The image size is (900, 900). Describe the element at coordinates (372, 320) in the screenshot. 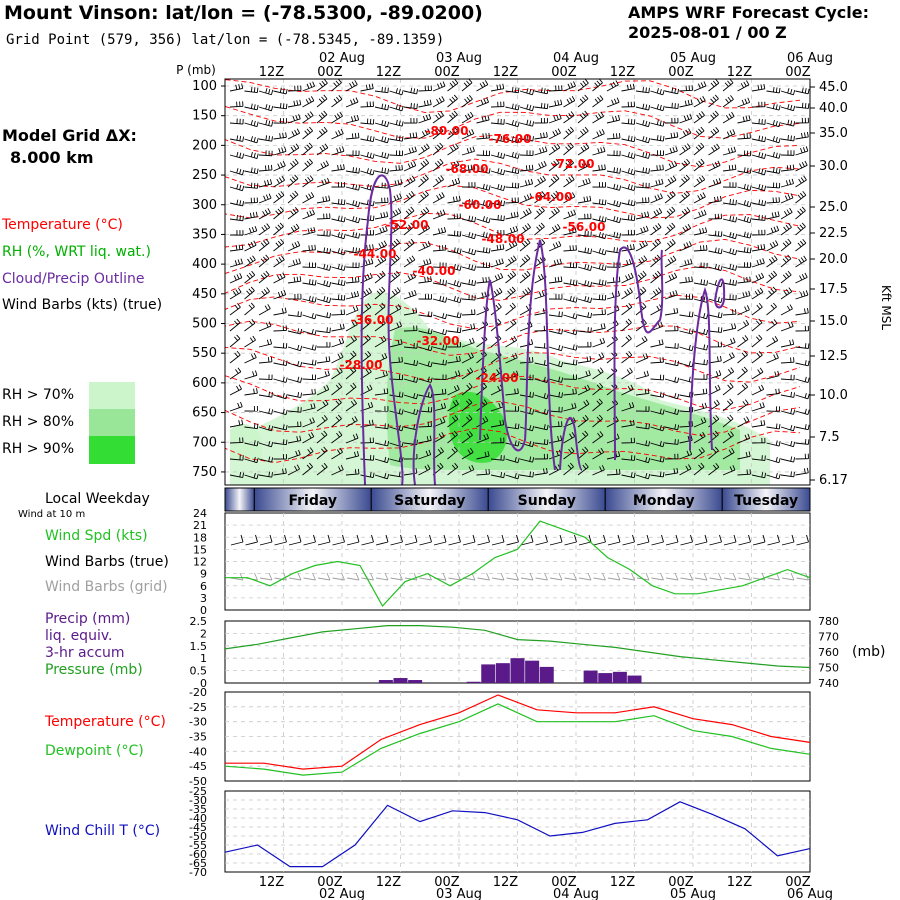

I see `isotherm-label: -36.00` at that location.